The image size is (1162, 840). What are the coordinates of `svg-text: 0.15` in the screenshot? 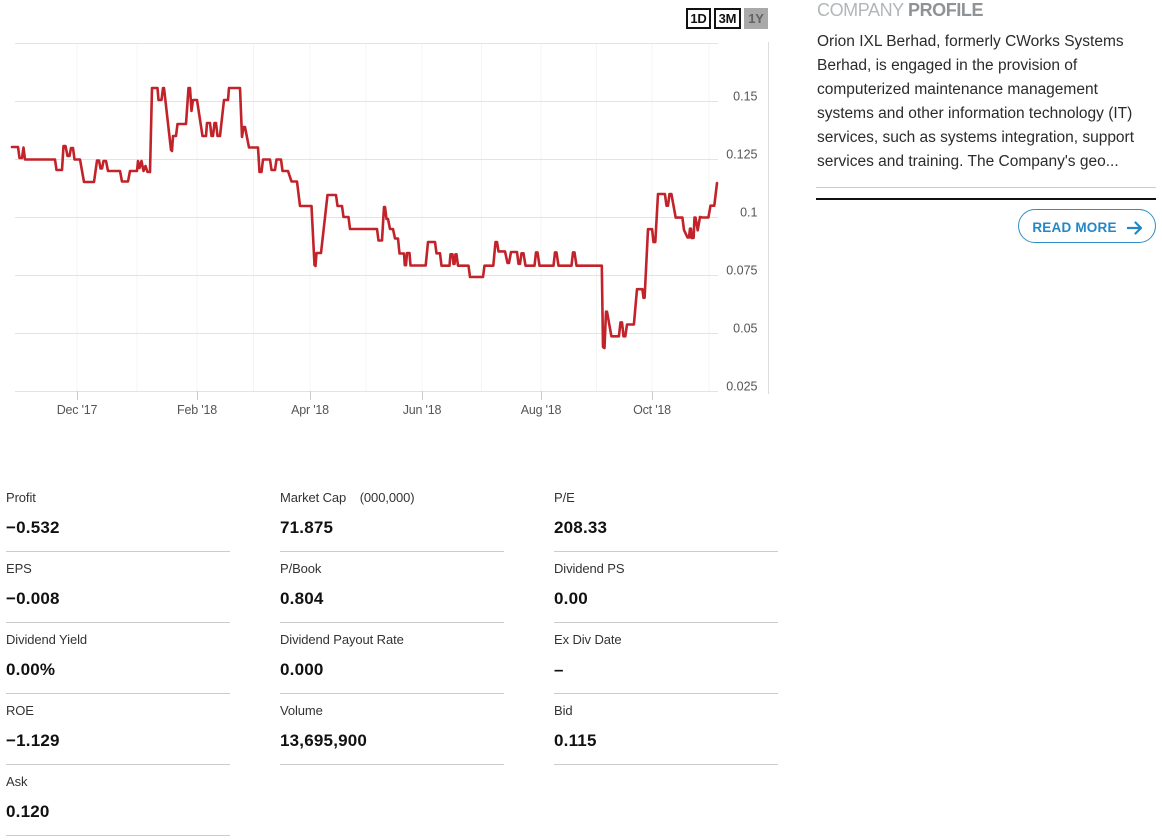 It's located at (745, 97).